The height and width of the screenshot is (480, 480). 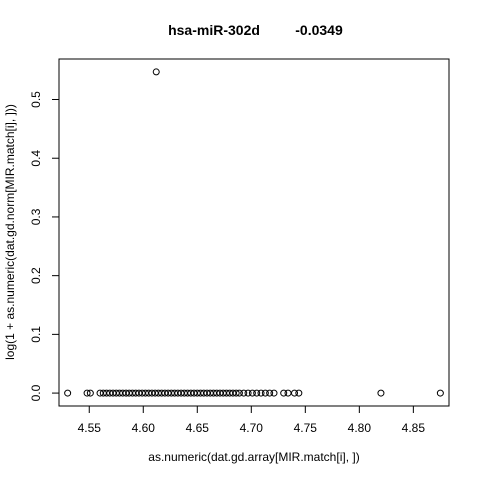 I want to click on y-tick-label: 0.2, so click(x=36, y=275).